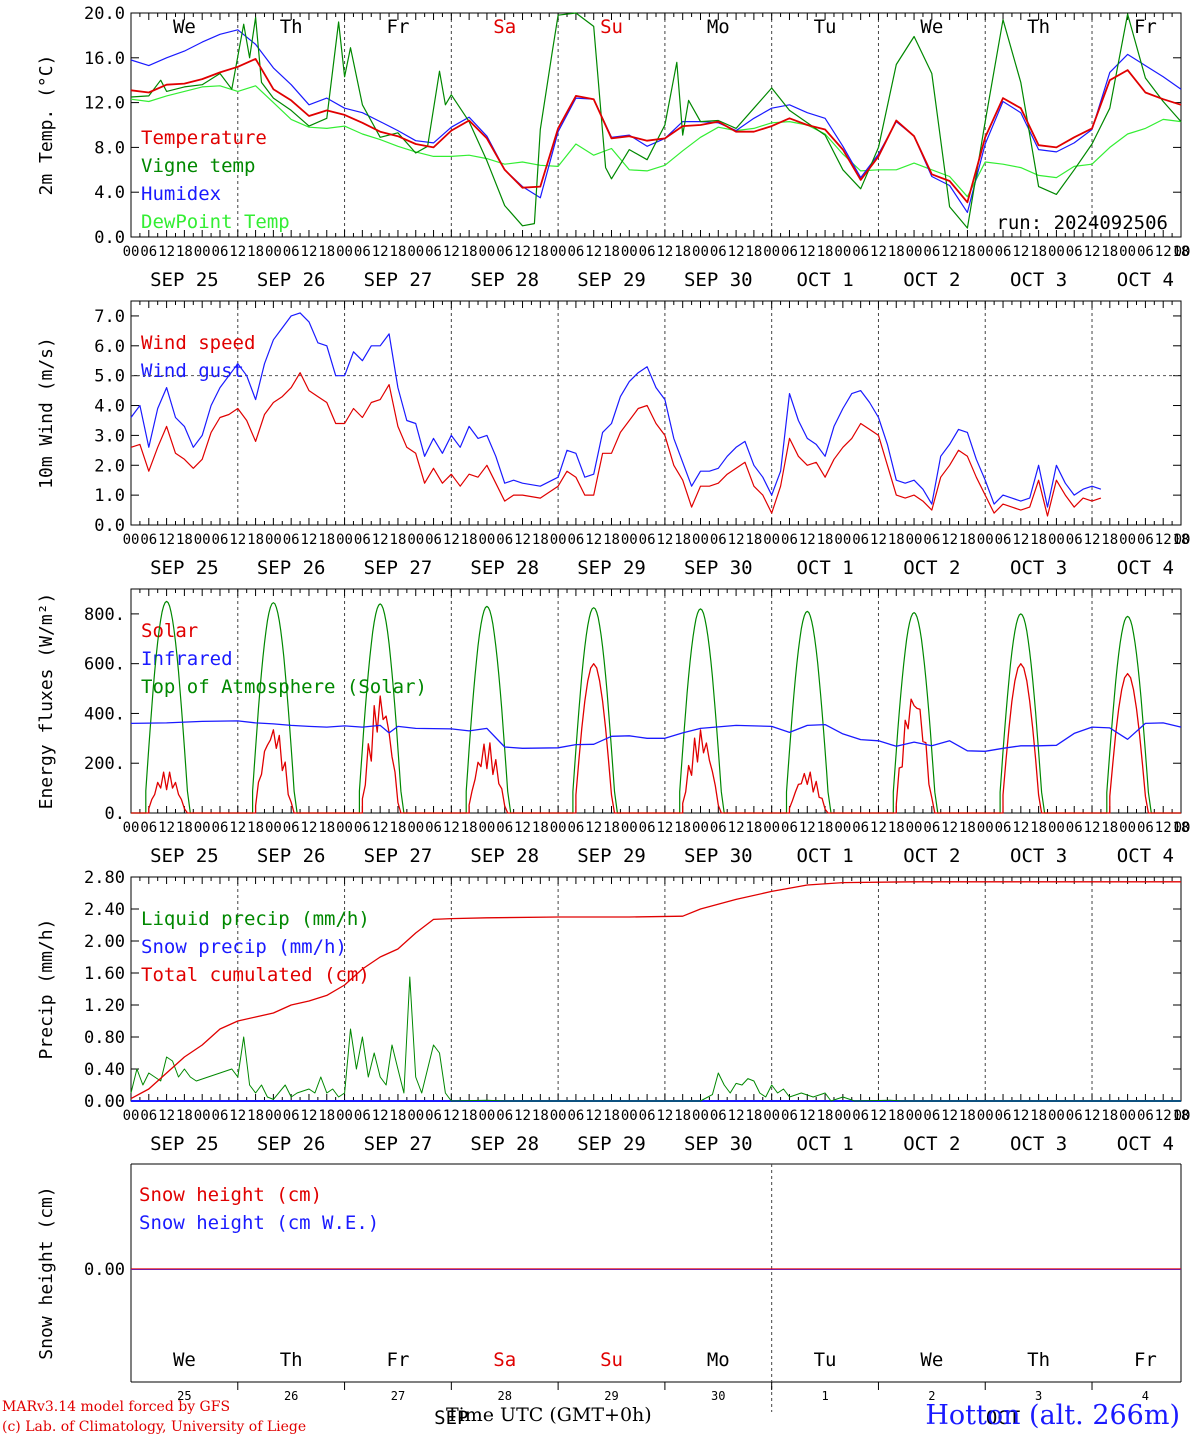  I want to click on station-name: Hotton (alt. 266m), so click(1052, 1415).